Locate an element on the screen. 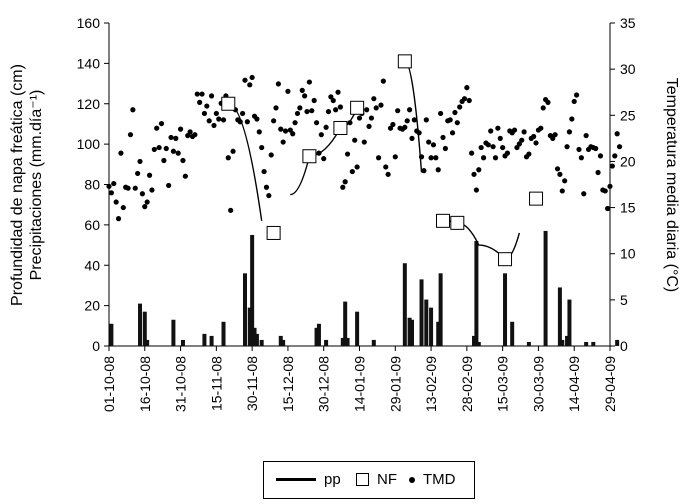 This screenshot has width=690, height=504. x-tick-label: 29-04-09 is located at coordinates (610, 384).